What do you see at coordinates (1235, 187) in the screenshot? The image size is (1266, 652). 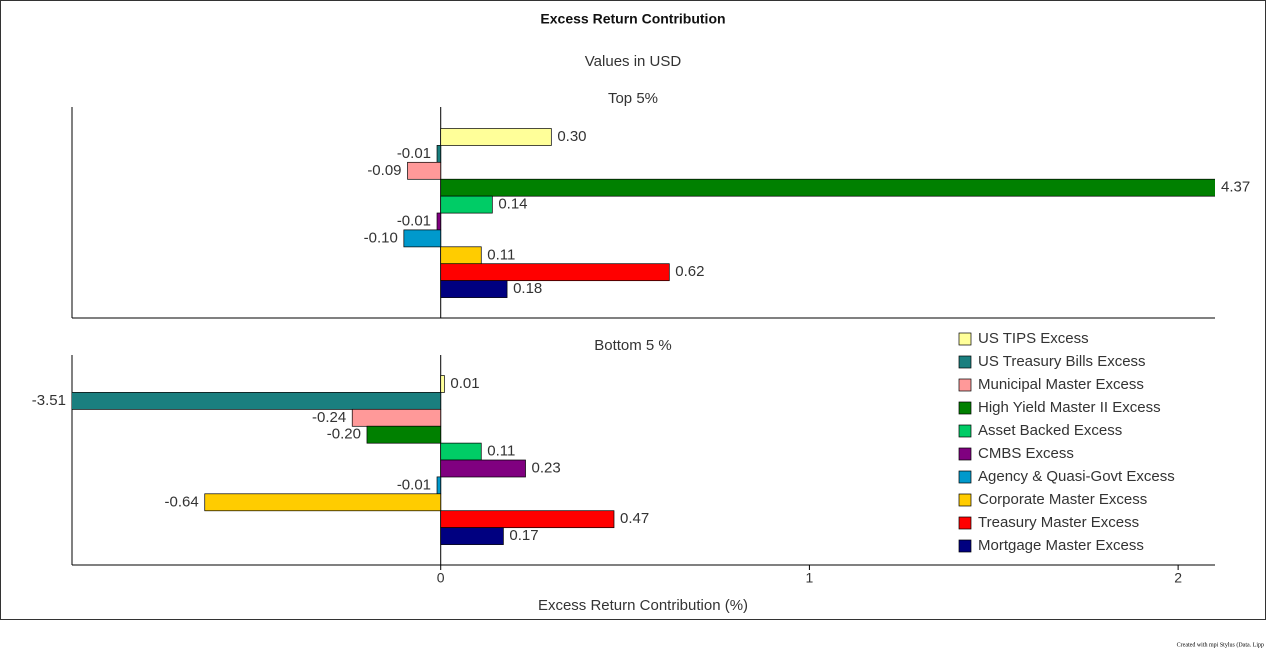 I see `value-label: 4.37` at bounding box center [1235, 187].